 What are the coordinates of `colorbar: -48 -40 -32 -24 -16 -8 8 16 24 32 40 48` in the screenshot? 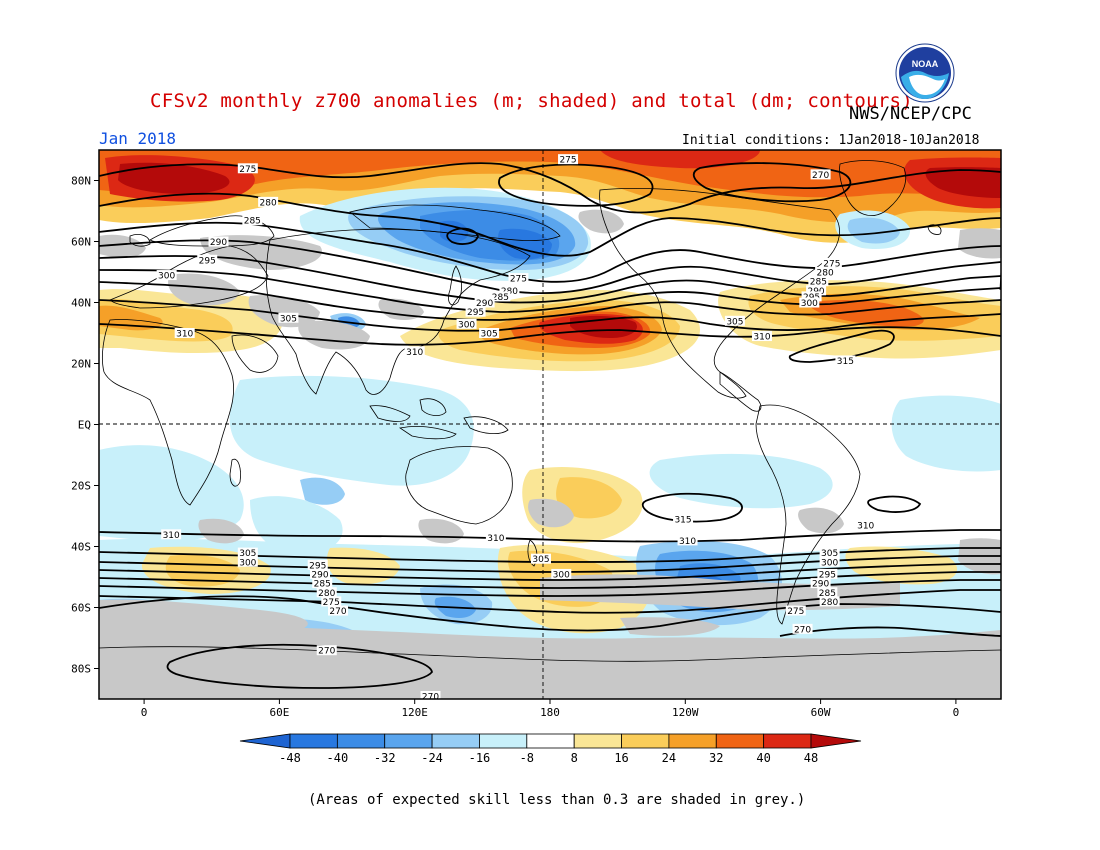 It's located at (550, 749).